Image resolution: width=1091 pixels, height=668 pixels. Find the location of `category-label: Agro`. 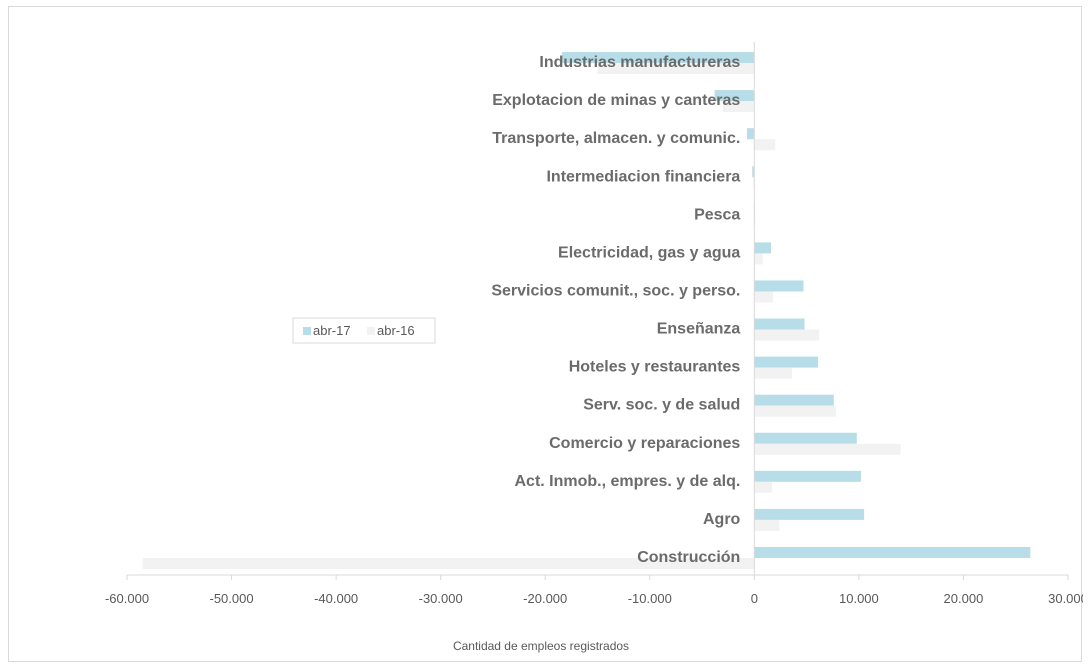

category-label: Agro is located at coordinates (722, 519).